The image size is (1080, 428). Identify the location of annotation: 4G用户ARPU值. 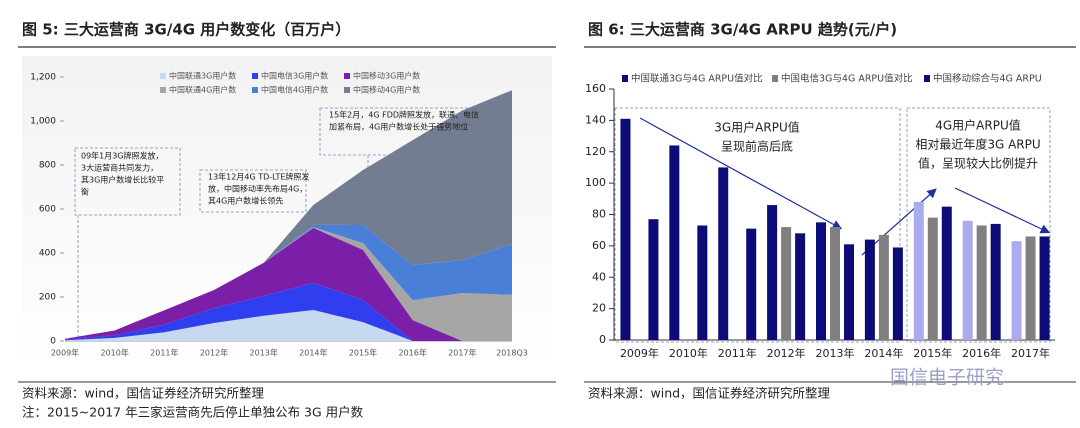
(978, 125).